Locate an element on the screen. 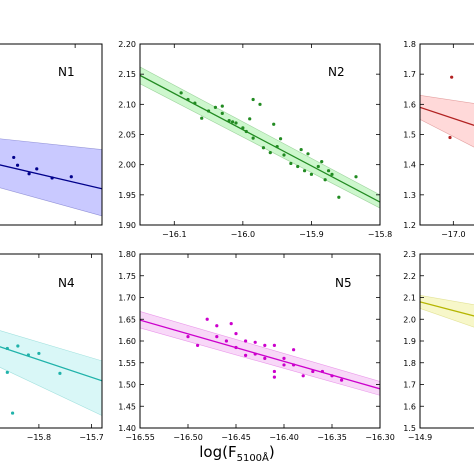 This screenshot has height=474, width=474. y-tick-label: 2.0 is located at coordinates (409, 319).